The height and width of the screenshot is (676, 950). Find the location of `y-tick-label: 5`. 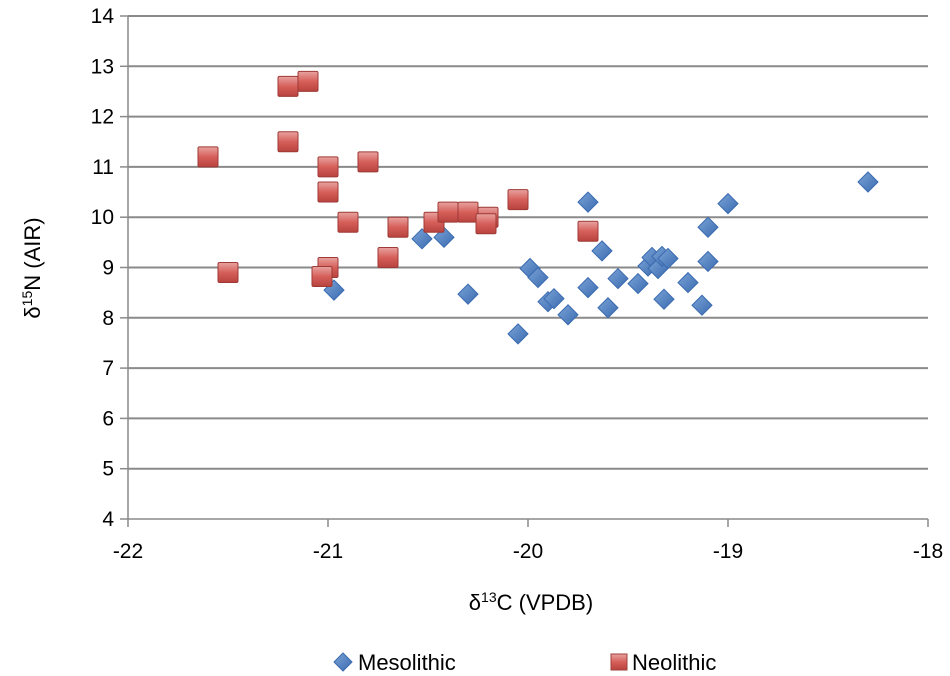

y-tick-label: 5 is located at coordinates (108, 469).